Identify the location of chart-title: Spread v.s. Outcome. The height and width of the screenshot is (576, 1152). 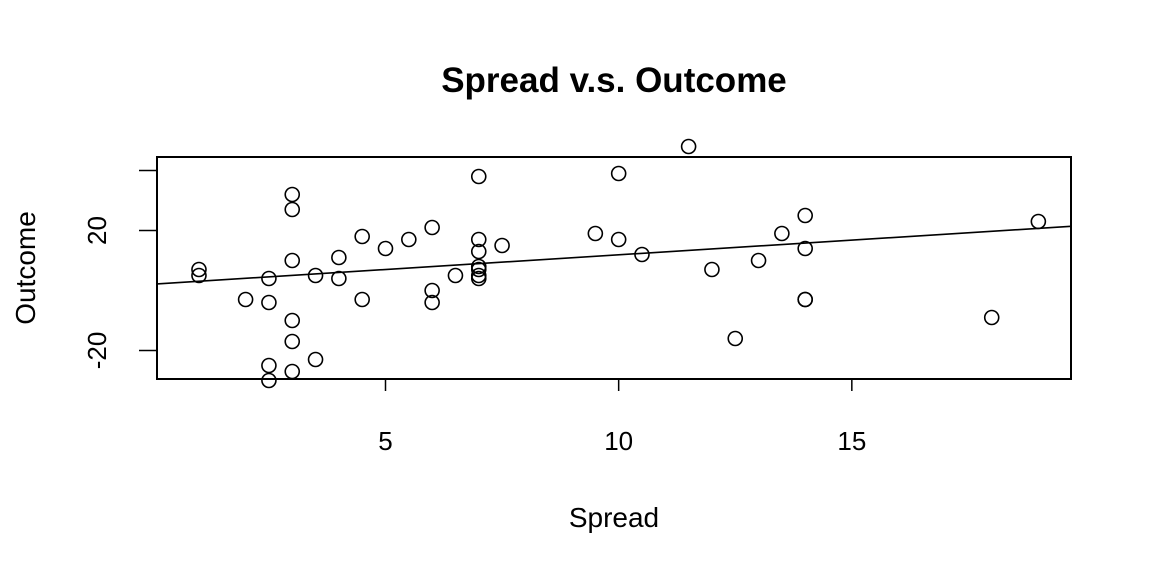
(614, 80).